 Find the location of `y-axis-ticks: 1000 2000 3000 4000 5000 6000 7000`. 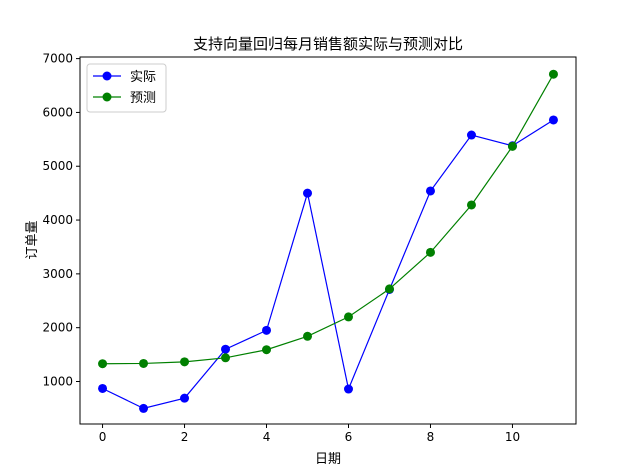

y-axis-ticks: 1000 2000 3000 4000 5000 6000 7000 is located at coordinates (61, 220).